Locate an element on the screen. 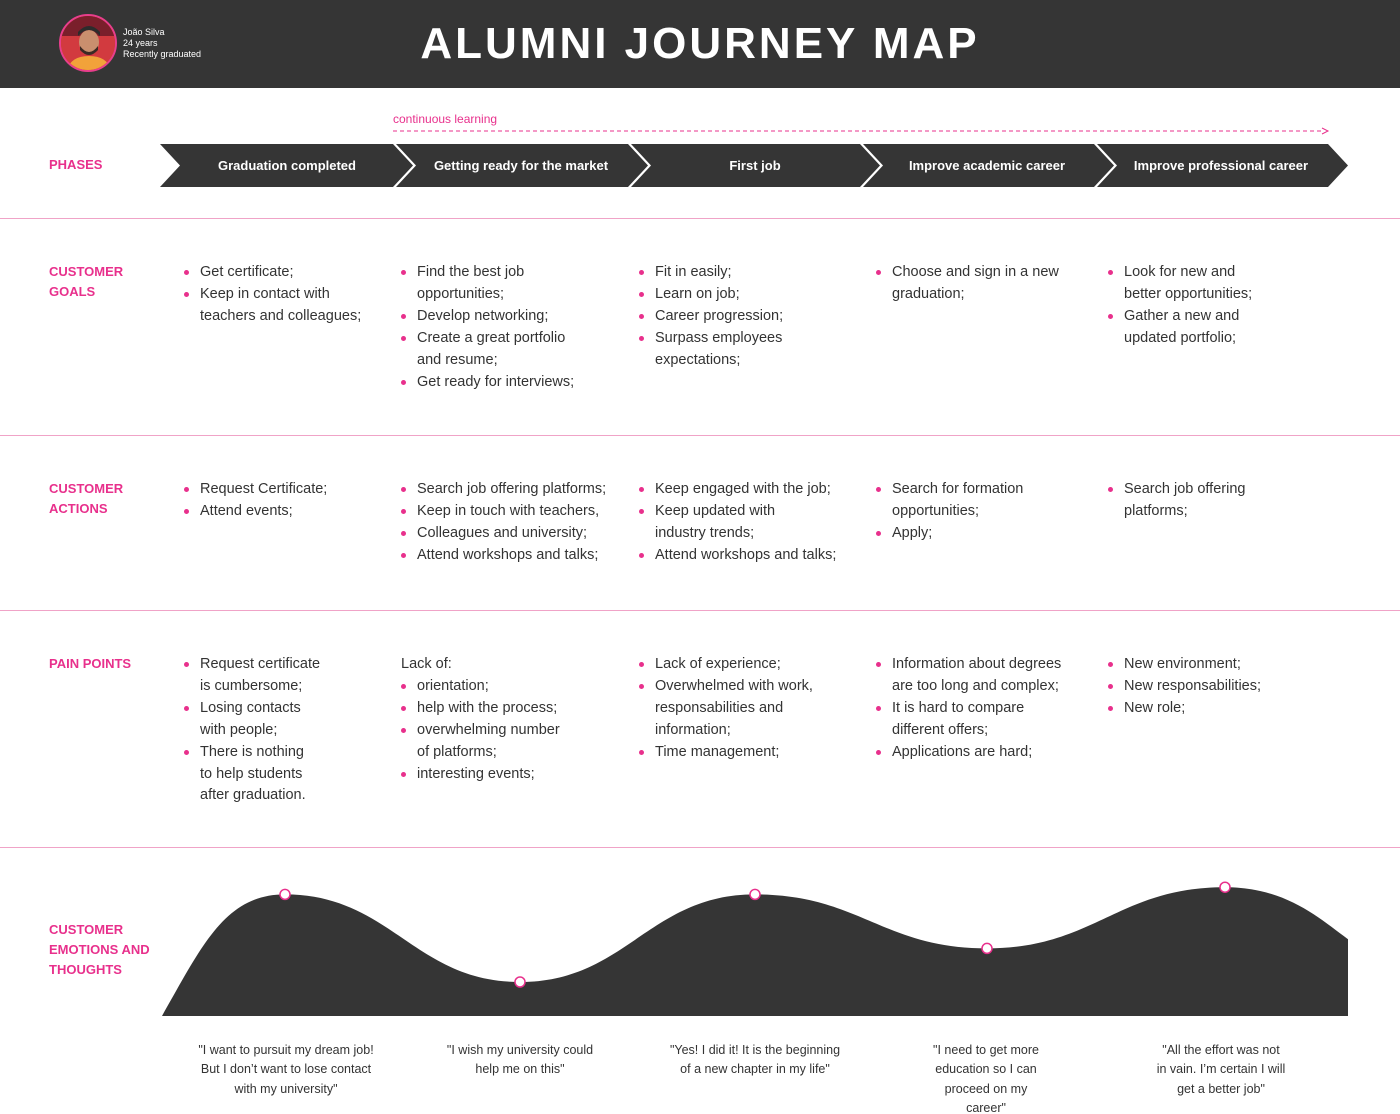 The height and width of the screenshot is (1114, 1400). list-item: Career progression; is located at coordinates (751, 317).